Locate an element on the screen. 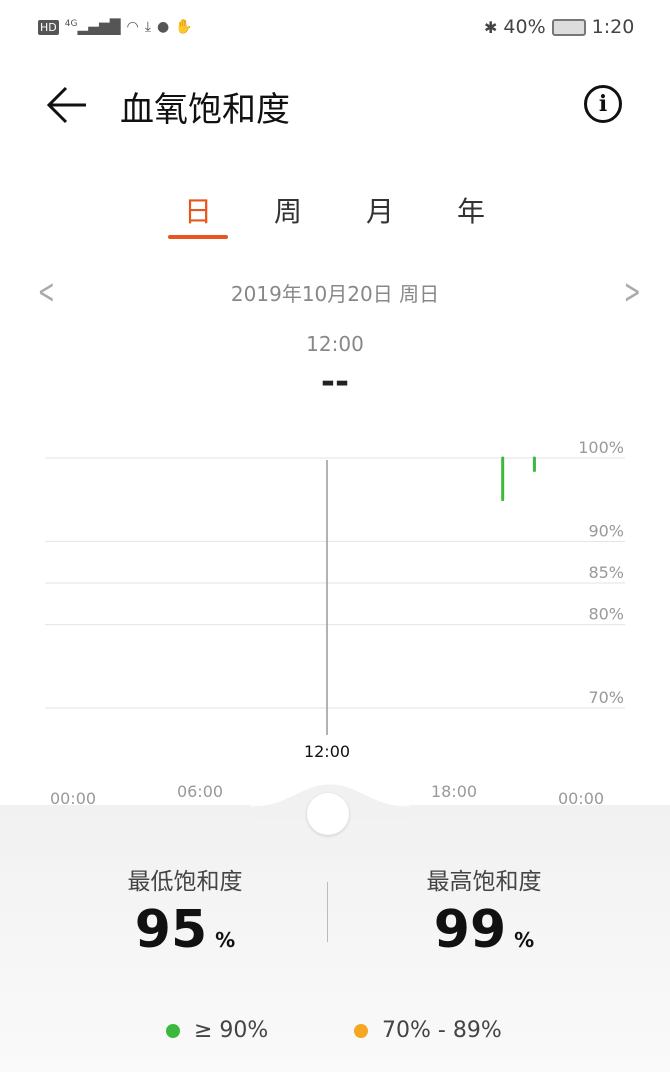 The width and height of the screenshot is (670, 1072). hand-icon: ✋ is located at coordinates (184, 27).